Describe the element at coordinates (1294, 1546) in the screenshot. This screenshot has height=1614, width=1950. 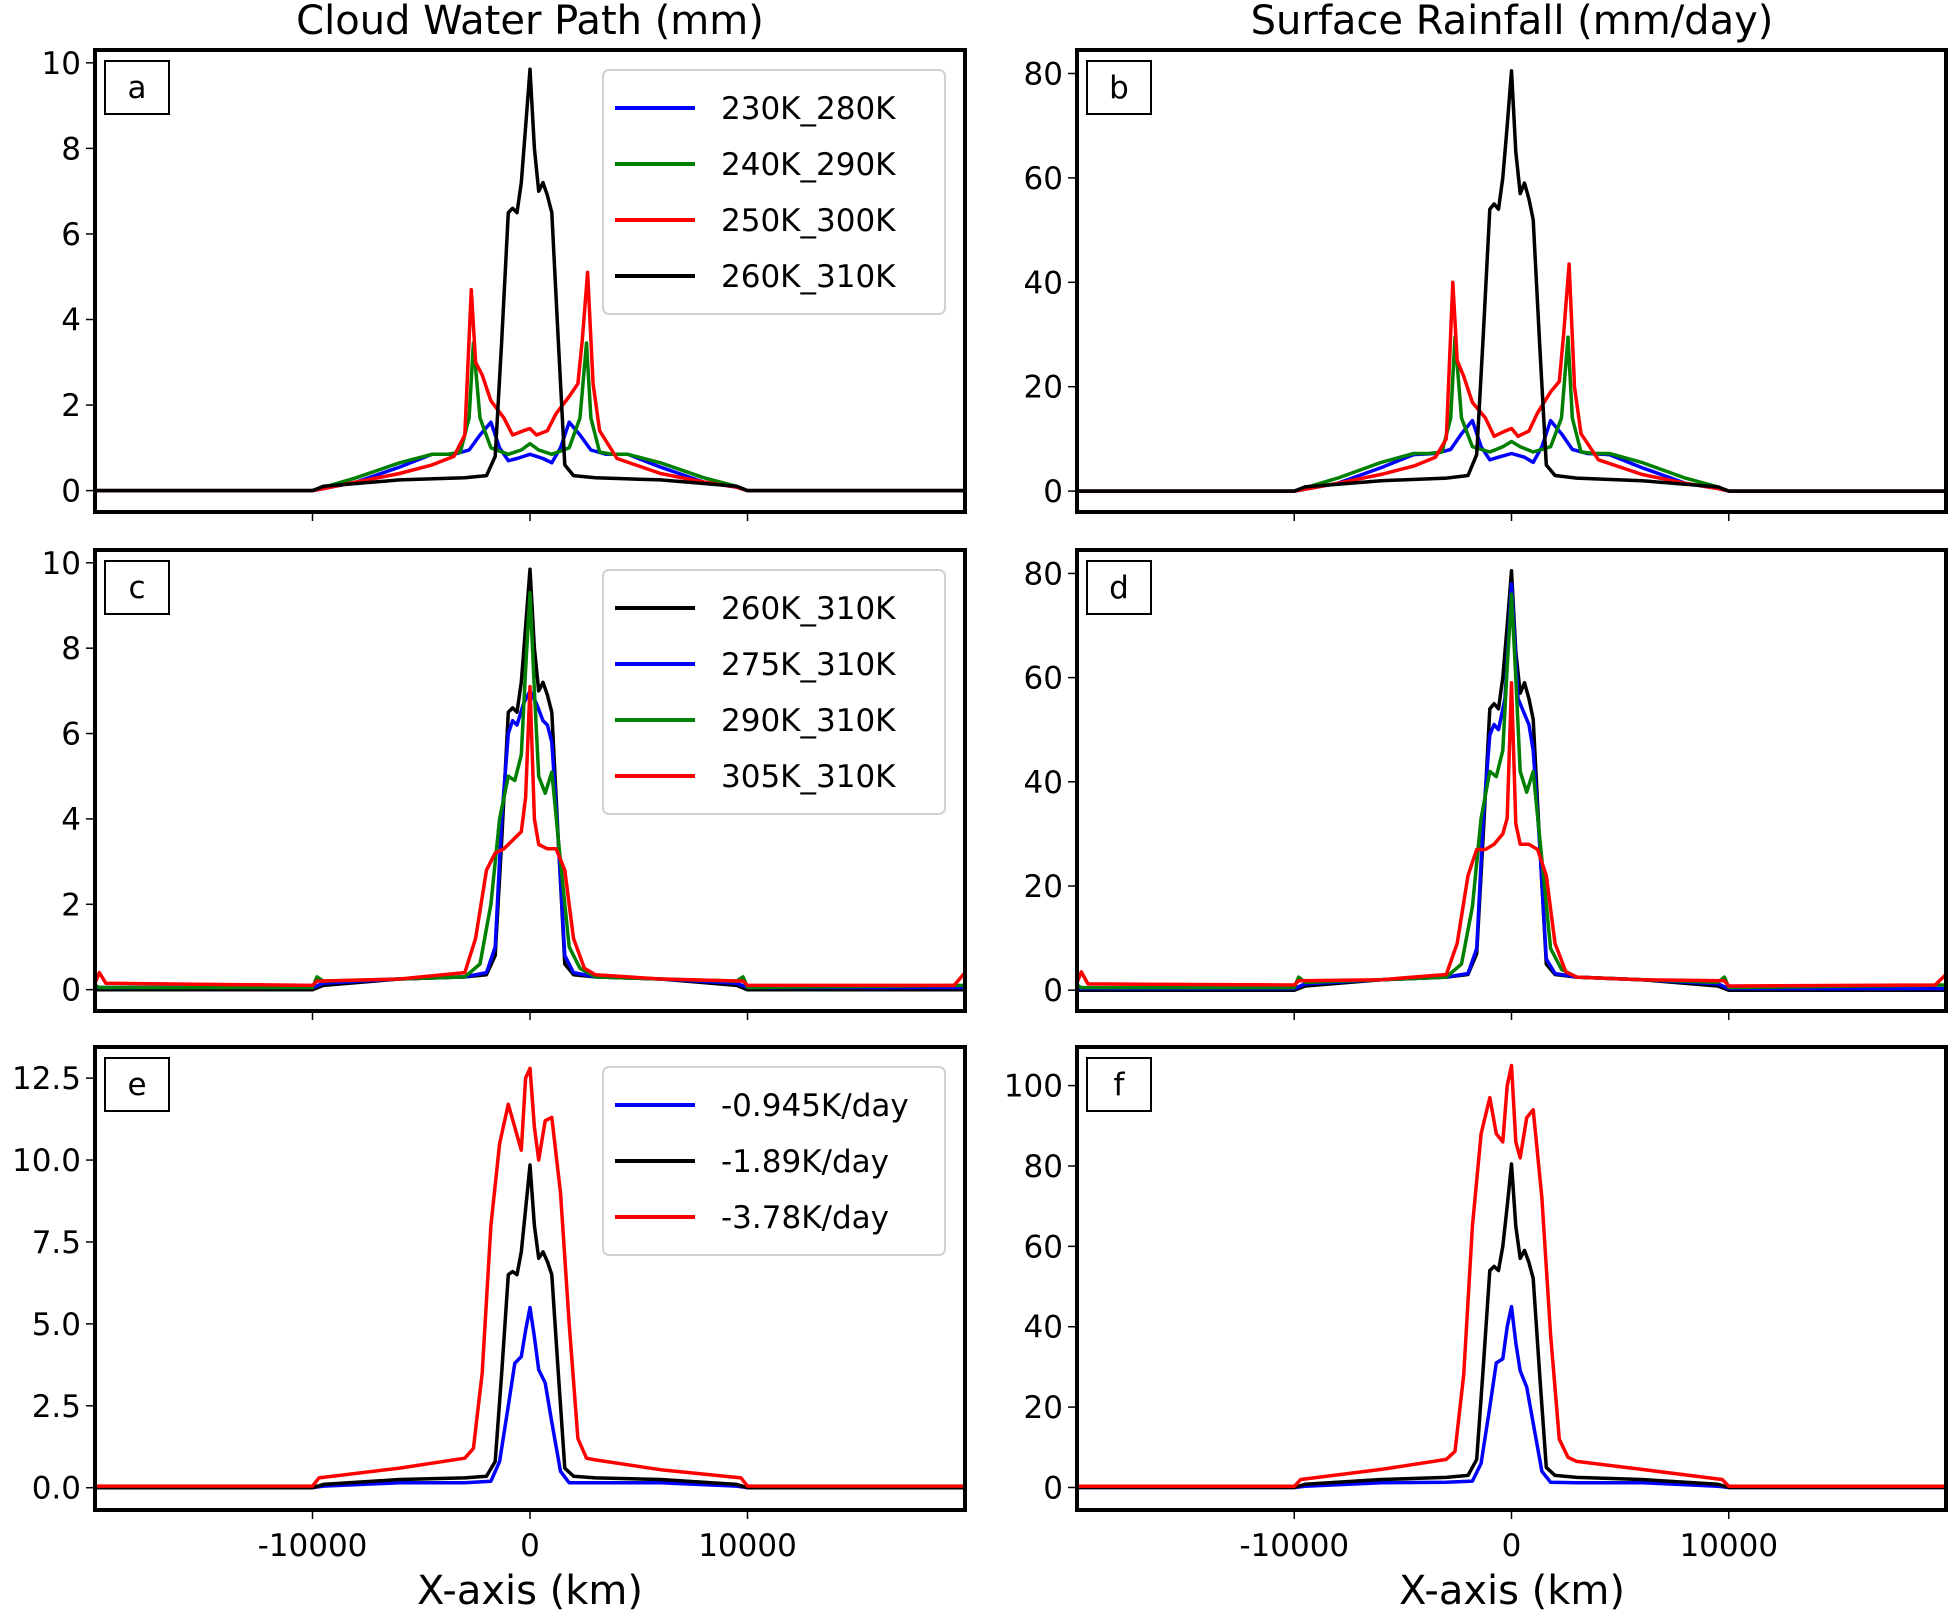
I see `x-tick-label-f: -10000` at that location.